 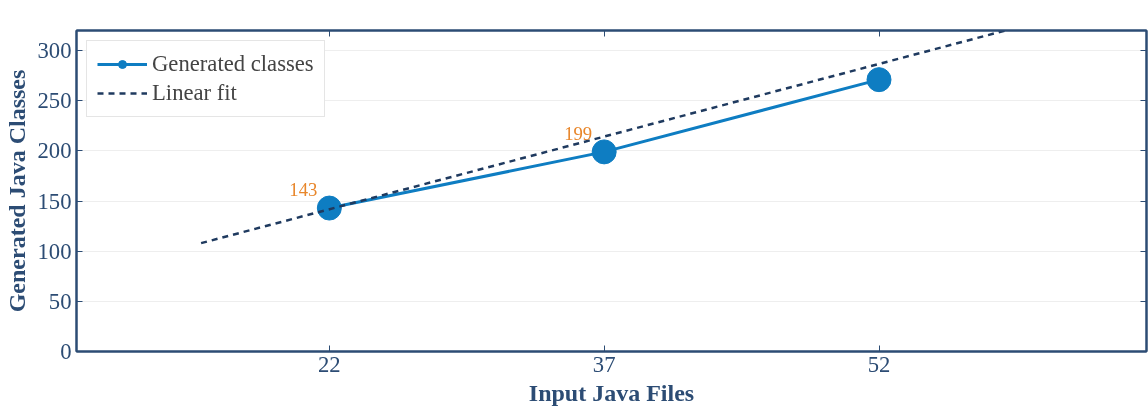 What do you see at coordinates (194, 93) in the screenshot?
I see `legend-label: Linear fit` at bounding box center [194, 93].